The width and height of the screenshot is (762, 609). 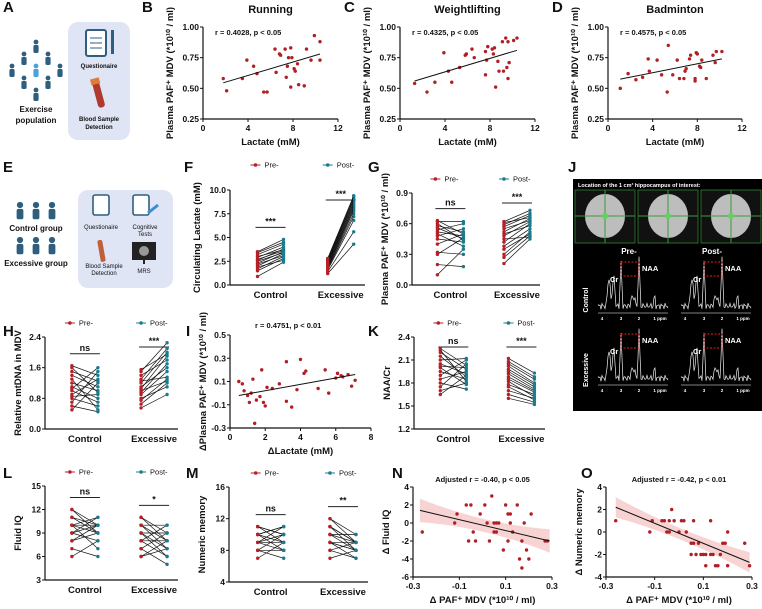 I want to click on legend-label: Post-, so click(x=522, y=179).